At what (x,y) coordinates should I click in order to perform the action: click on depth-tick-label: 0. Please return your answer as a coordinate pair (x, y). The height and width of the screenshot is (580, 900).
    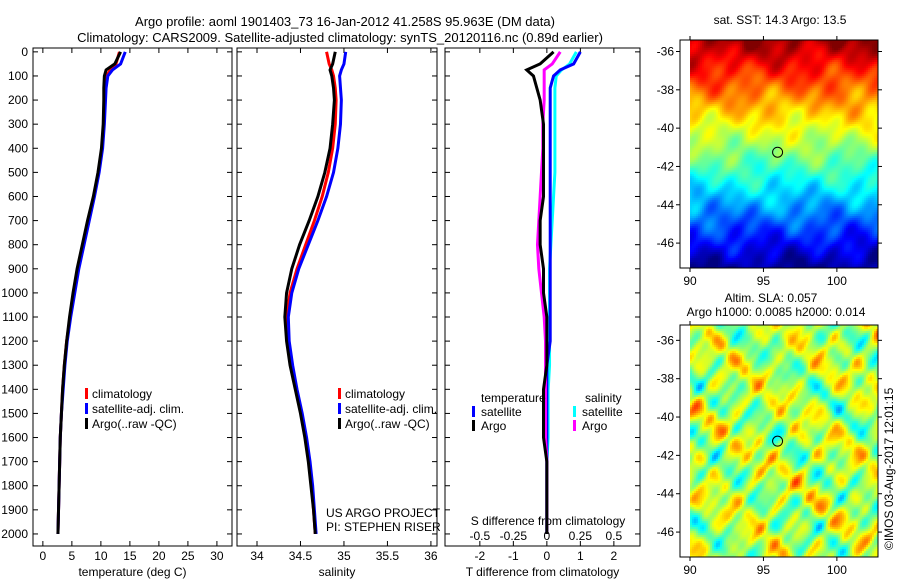
    Looking at the image, I should click on (24, 52).